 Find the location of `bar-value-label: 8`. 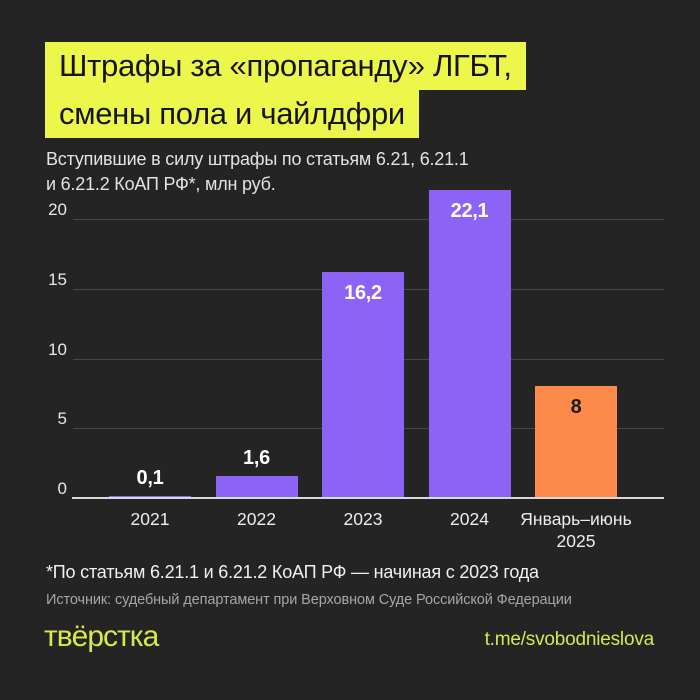

bar-value-label: 8 is located at coordinates (576, 407).